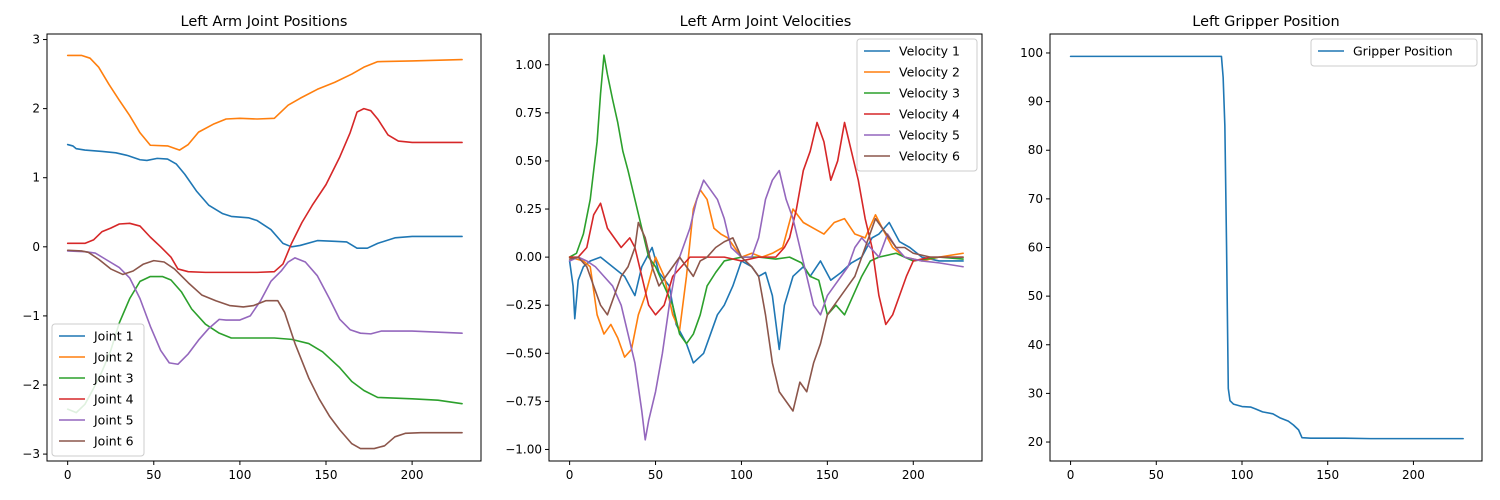 The height and width of the screenshot is (500, 1500). I want to click on chart-title: Left Arm Joint Positions, so click(264, 22).